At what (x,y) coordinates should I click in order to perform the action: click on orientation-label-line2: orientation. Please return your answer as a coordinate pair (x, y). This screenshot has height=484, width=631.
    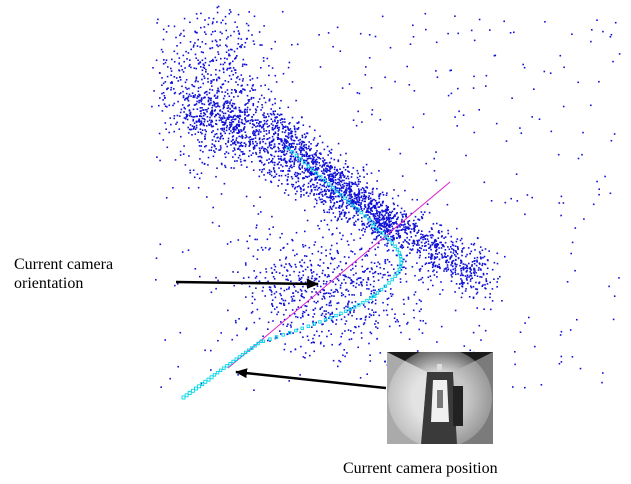
    Looking at the image, I should click on (49, 283).